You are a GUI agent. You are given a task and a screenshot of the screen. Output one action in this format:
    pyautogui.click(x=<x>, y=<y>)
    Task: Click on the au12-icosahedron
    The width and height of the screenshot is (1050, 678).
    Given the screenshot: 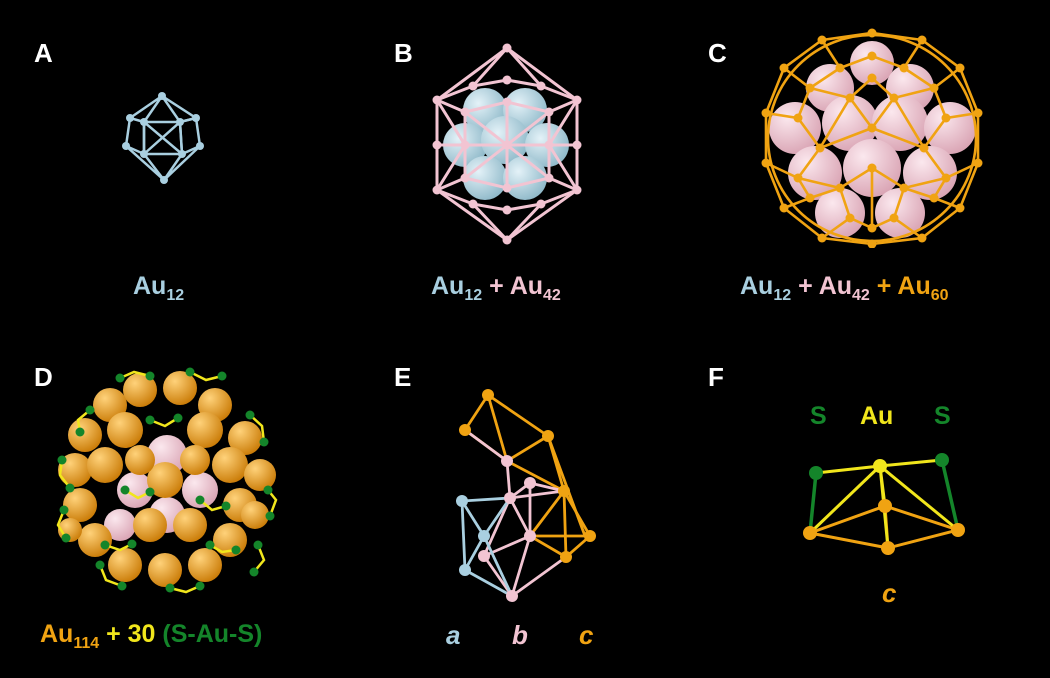 What is the action you would take?
    pyautogui.click(x=163, y=138)
    